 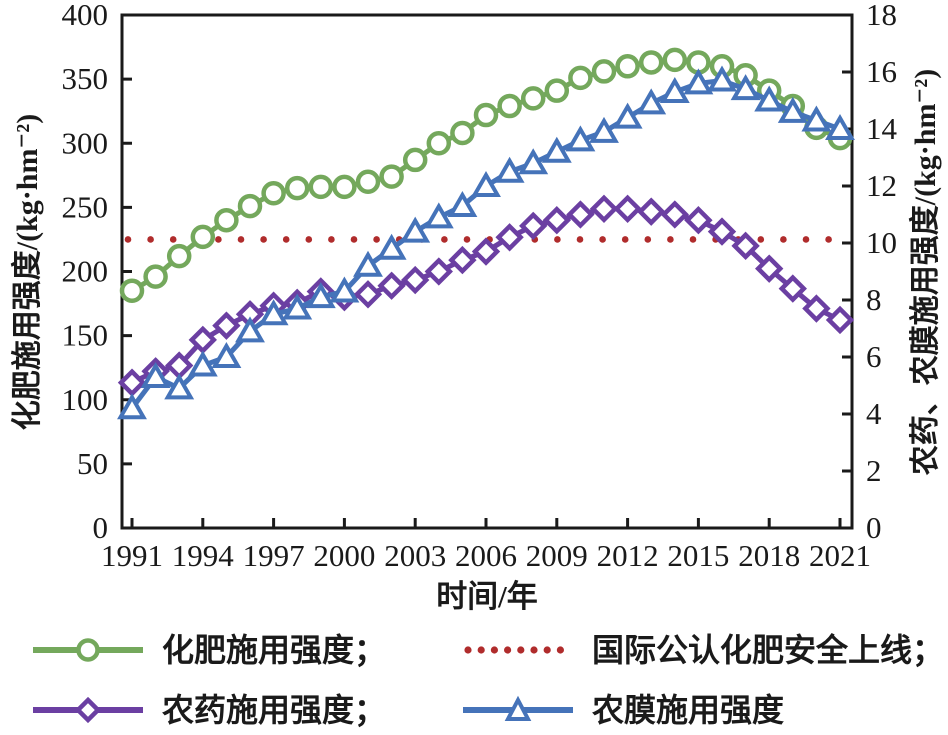 What do you see at coordinates (274, 650) in the screenshot?
I see `legend-label-fertilizer: 化肥施用强度；` at bounding box center [274, 650].